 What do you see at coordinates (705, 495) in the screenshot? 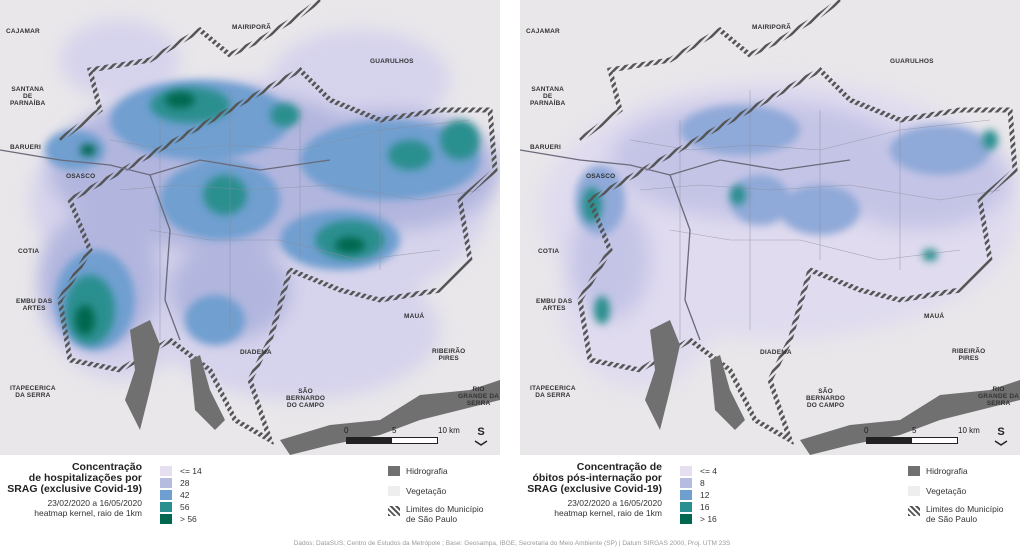
I see `legend-label-class-3: 12` at bounding box center [705, 495].